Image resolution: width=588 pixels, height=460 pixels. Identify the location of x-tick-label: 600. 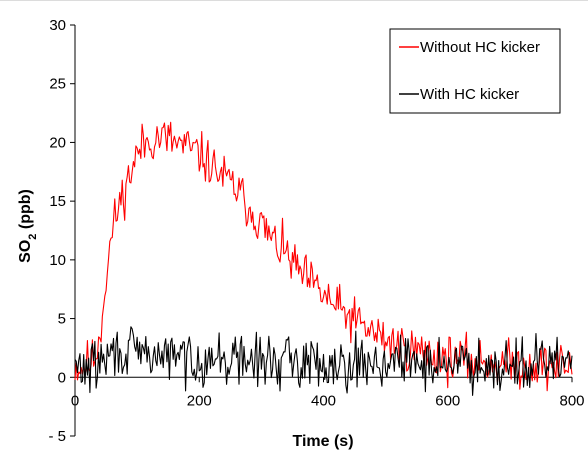
(447, 400).